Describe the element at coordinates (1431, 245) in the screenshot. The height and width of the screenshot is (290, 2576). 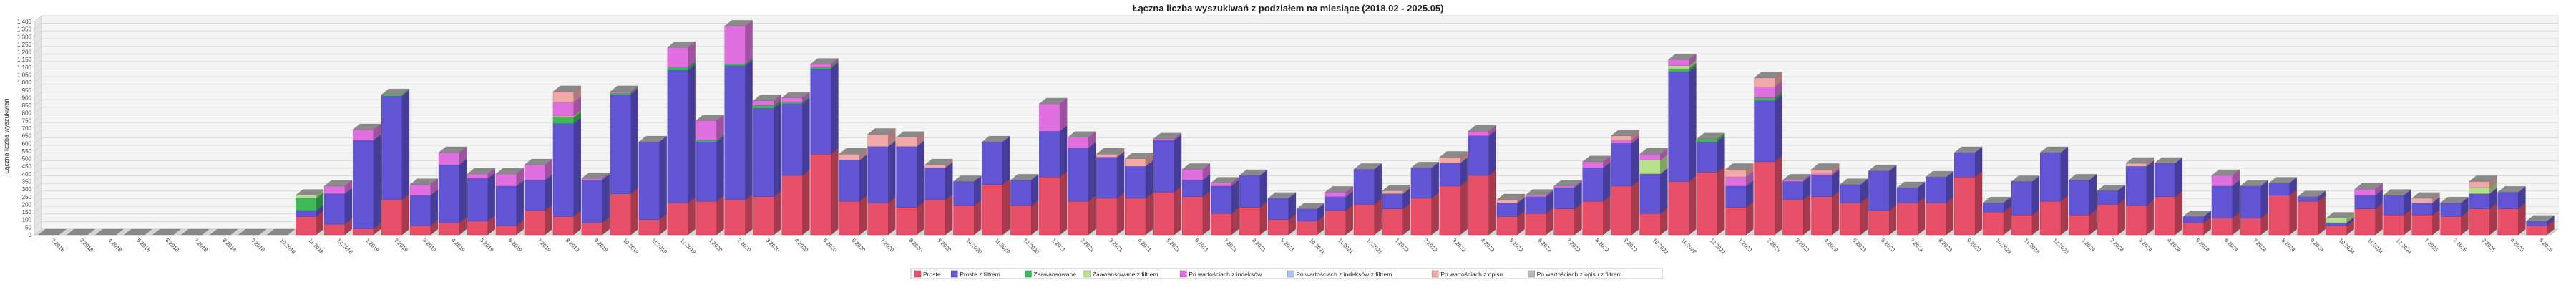
I see `x-tick-label: 2.2022` at that location.